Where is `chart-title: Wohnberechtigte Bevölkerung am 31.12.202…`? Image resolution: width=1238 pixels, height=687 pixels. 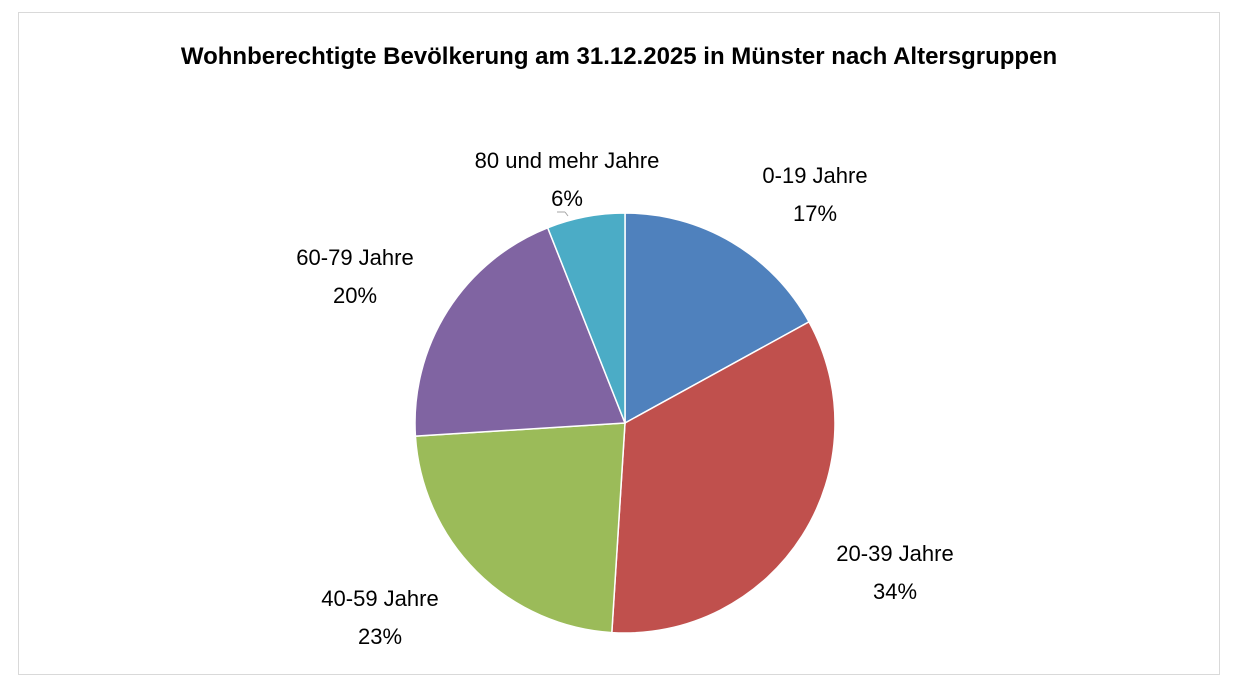
chart-title: Wohnberechtigte Bevölkerung am 31.12.202… is located at coordinates (619, 56).